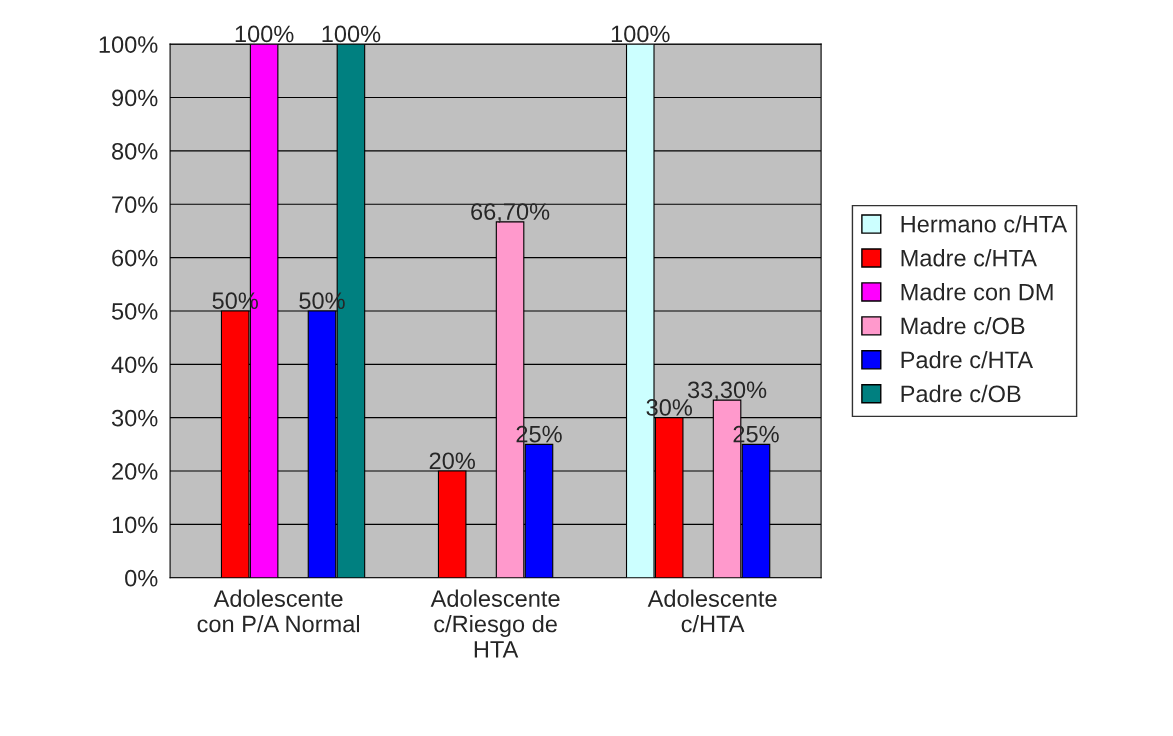 This screenshot has width=1173, height=736. What do you see at coordinates (510, 213) in the screenshot?
I see `data-label: 66,70%` at bounding box center [510, 213].